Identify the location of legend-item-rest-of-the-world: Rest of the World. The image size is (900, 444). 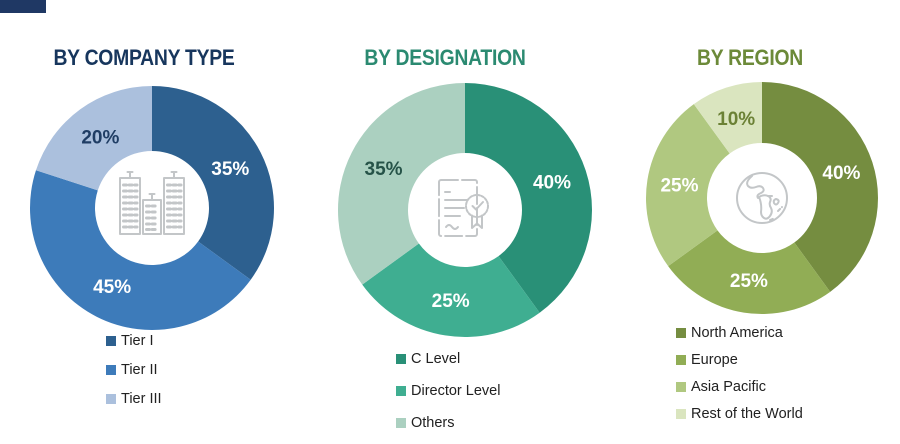
(739, 414).